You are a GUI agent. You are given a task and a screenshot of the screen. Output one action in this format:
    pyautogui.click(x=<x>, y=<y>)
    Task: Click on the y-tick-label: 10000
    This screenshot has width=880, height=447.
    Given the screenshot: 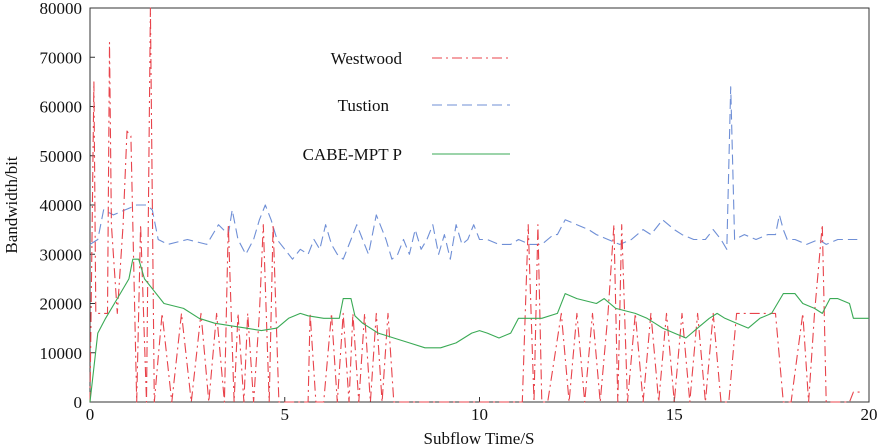 What is the action you would take?
    pyautogui.click(x=61, y=353)
    